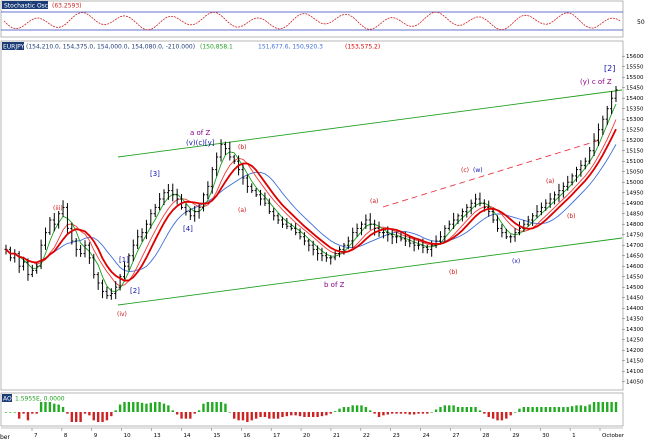 This screenshot has width=650, height=448. Describe the element at coordinates (216, 436) in the screenshot. I see `x-tick-label: 15` at that location.